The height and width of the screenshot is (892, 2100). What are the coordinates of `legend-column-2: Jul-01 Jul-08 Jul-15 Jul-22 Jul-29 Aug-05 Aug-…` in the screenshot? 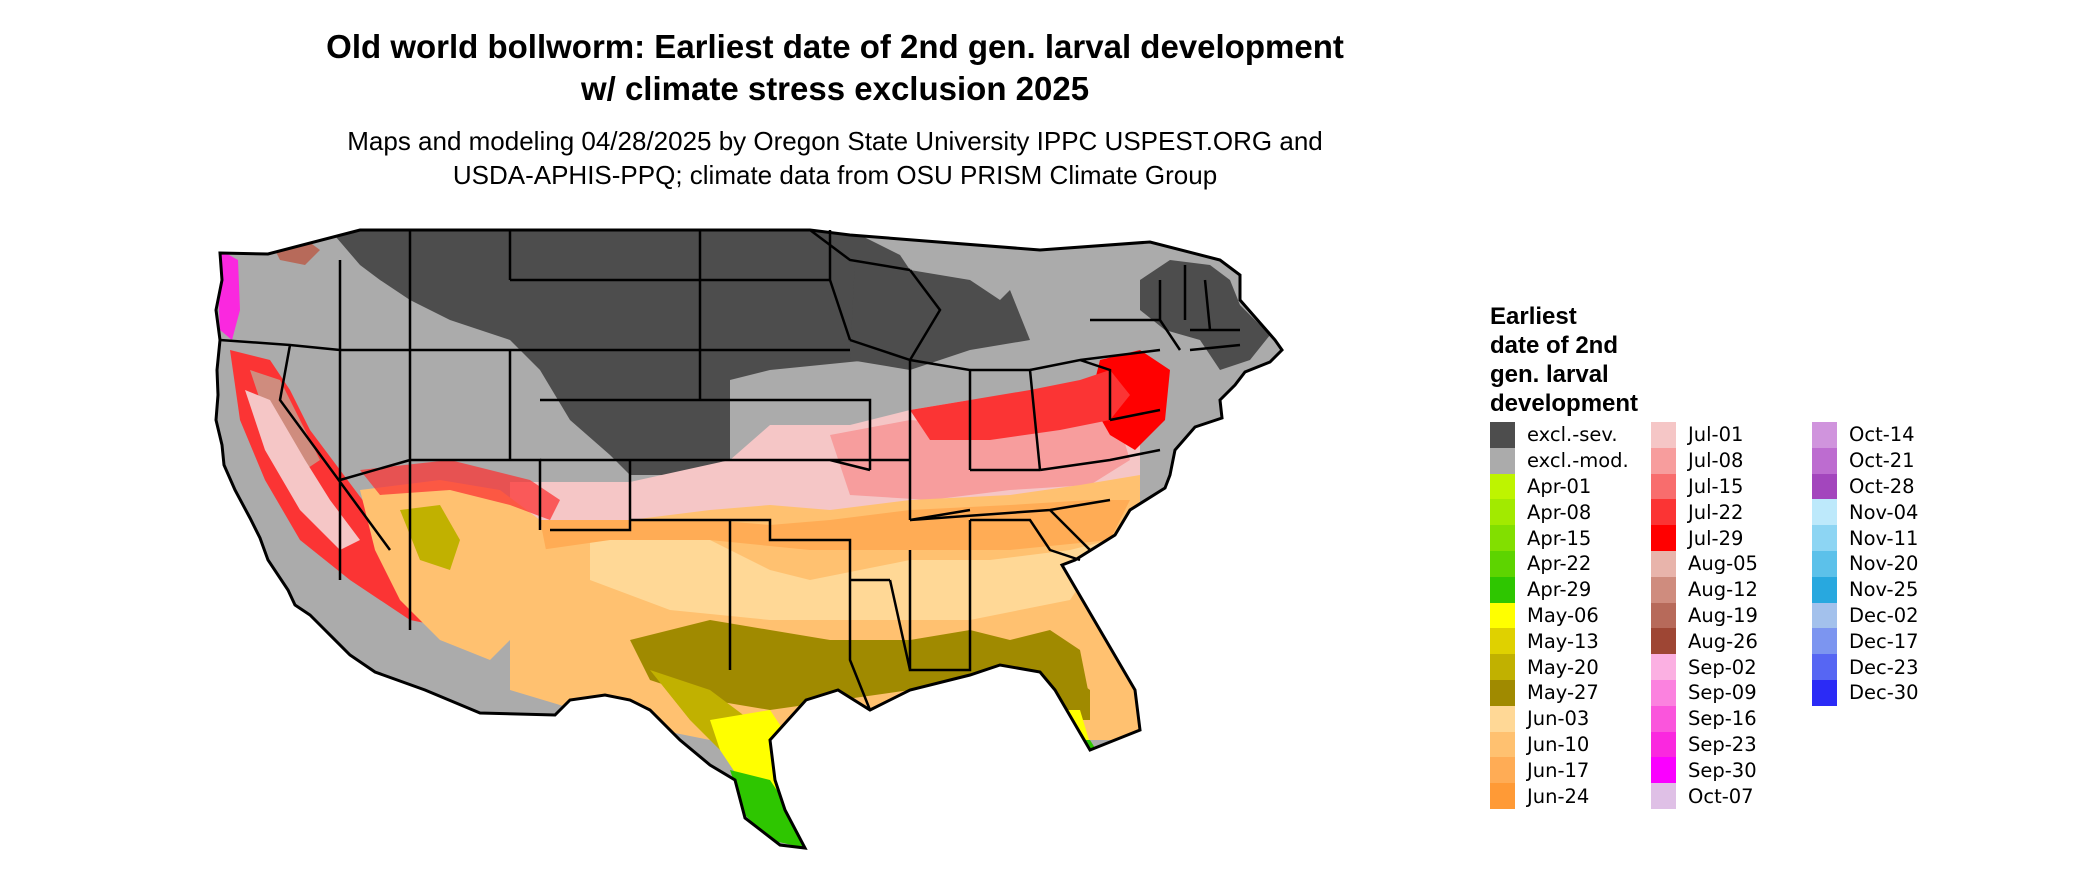 It's located at (1704, 615).